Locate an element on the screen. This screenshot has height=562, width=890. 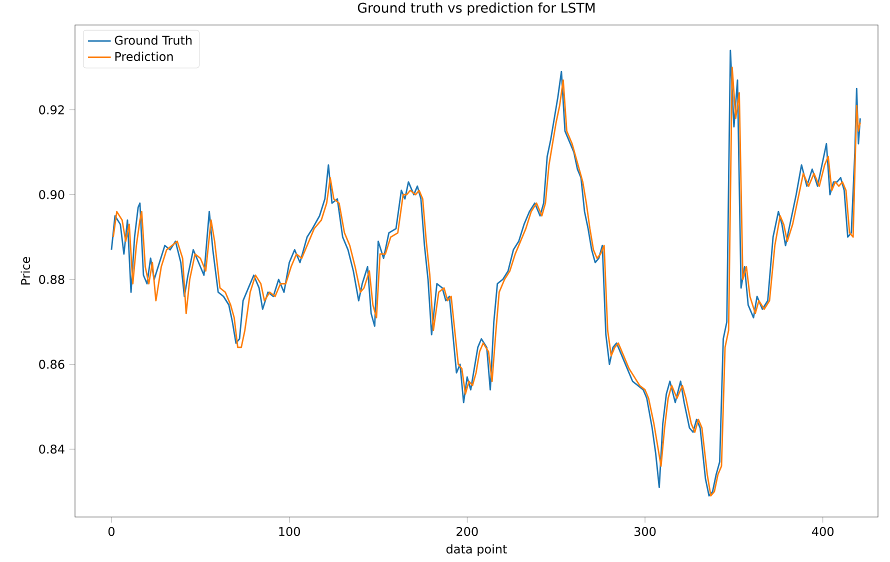
y-axis-title: Price is located at coordinates (25, 270).